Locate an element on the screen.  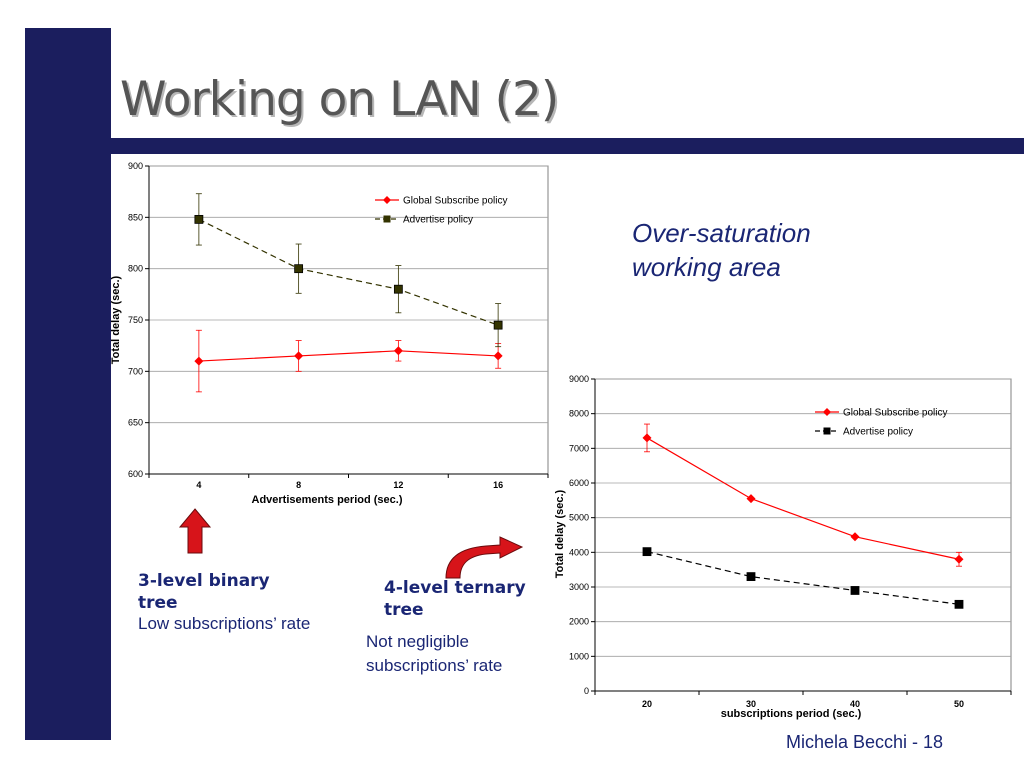
y-tick-label: 6000 is located at coordinates (579, 483).